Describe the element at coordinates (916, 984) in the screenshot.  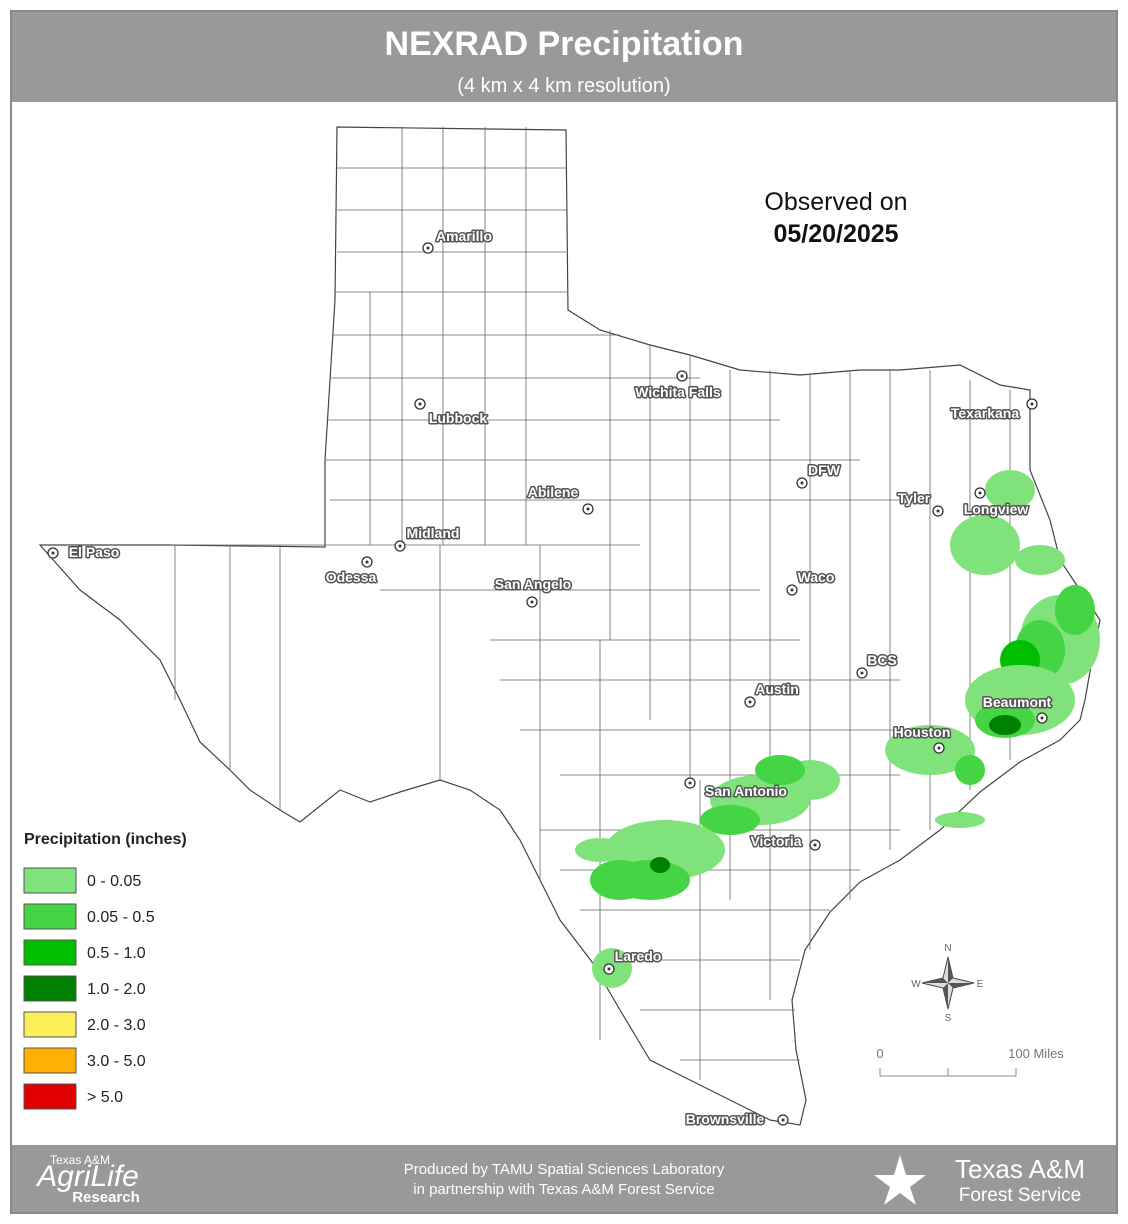
I see `compass-w: W` at that location.